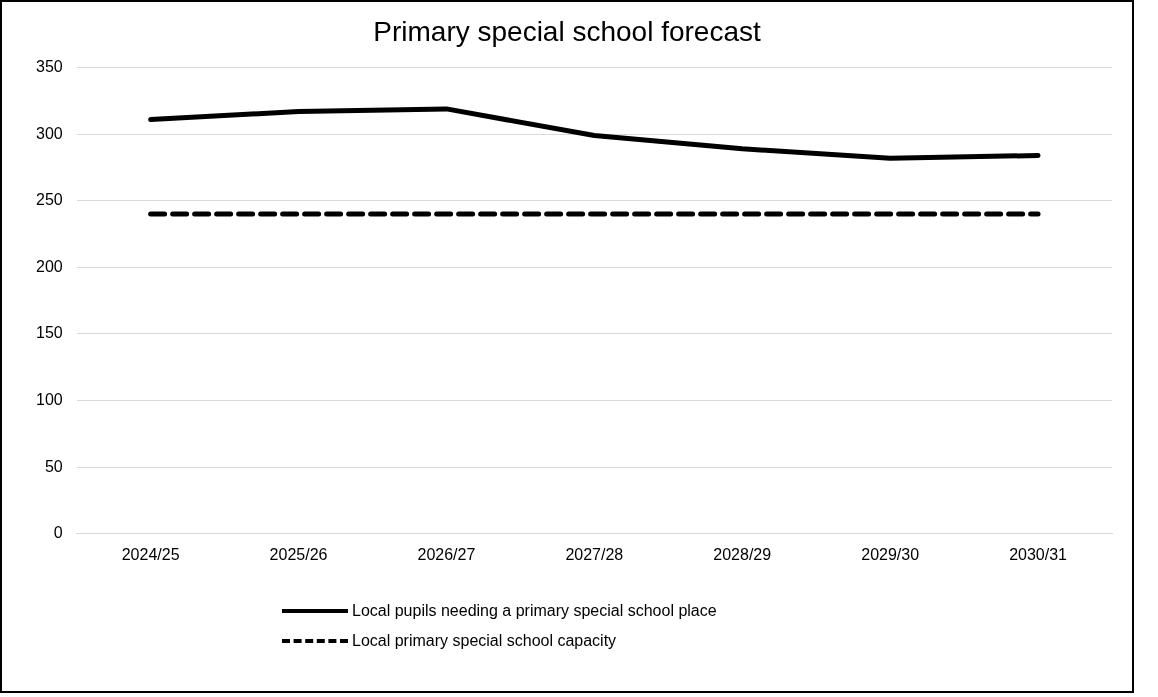 This screenshot has height=697, width=1158. I want to click on y-tick-label: 150, so click(49, 333).